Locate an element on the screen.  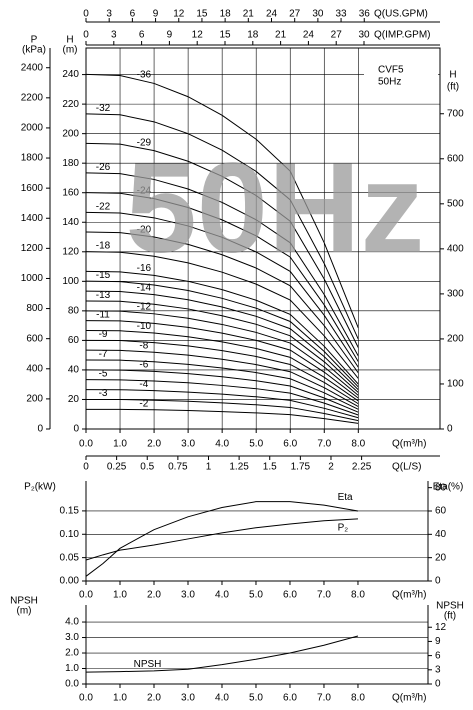
curve-label: -32 is located at coordinates (103, 108).